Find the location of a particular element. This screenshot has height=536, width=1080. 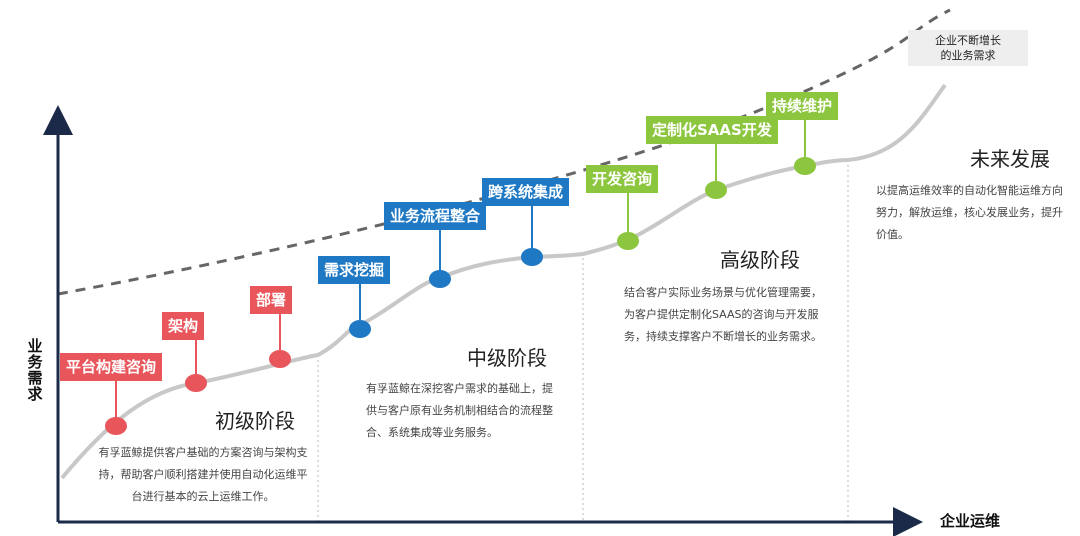

stage-desc-future: 以提高运维效率的自动化智能运维方向努力，解放运维，核心发展业务，提升价值。 is located at coordinates (969, 212).